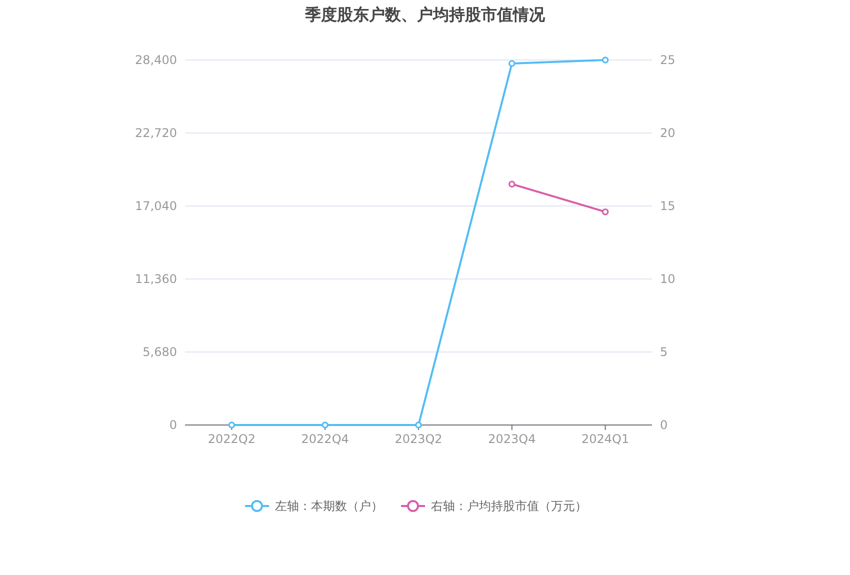  I want to click on chart-title: 季度股东户数、户均持股市值情况, so click(425, 14).